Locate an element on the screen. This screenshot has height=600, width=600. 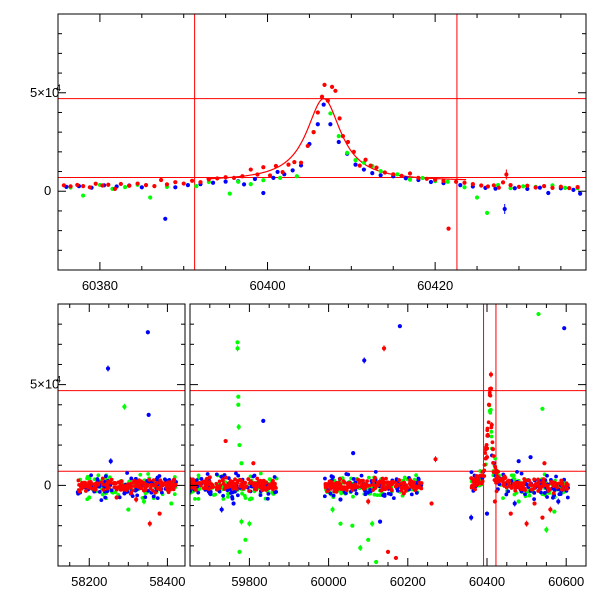
top-ytick-label-0: 0 is located at coordinates (47, 190).